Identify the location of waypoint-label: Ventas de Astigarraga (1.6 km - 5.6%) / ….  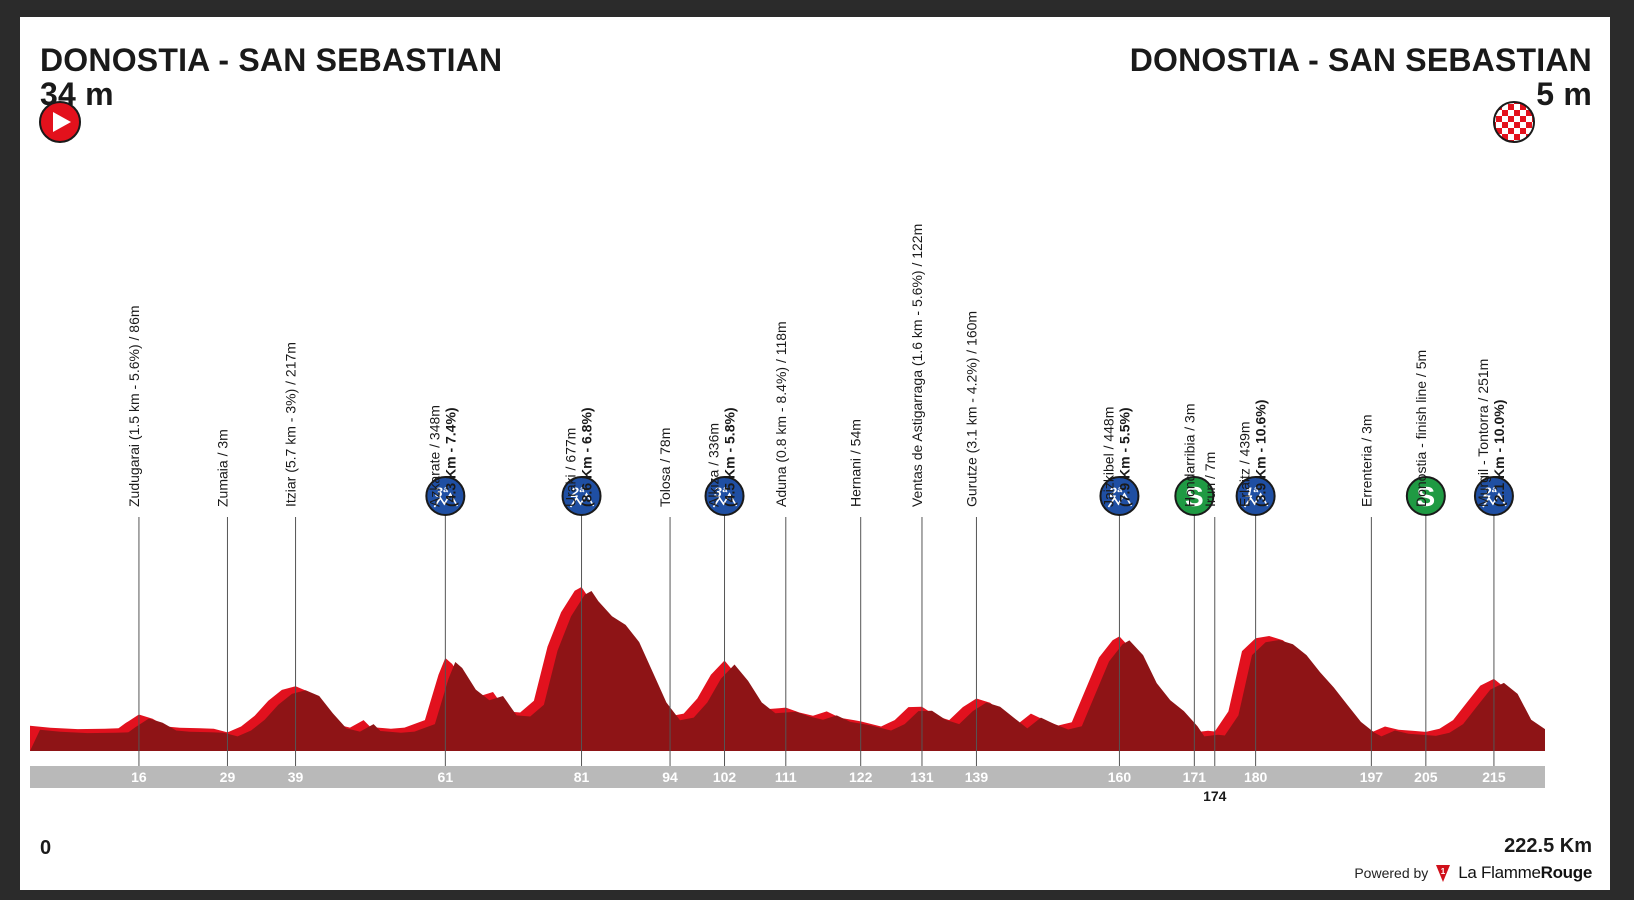
(917, 365).